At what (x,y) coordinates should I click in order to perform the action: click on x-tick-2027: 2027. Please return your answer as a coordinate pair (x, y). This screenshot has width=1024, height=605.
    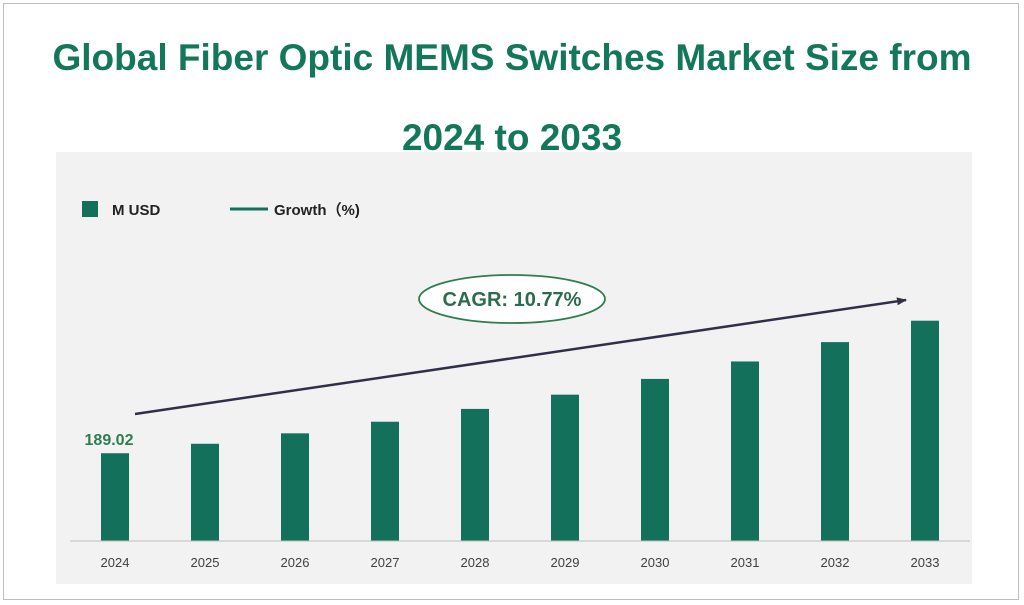
    Looking at the image, I should click on (385, 562).